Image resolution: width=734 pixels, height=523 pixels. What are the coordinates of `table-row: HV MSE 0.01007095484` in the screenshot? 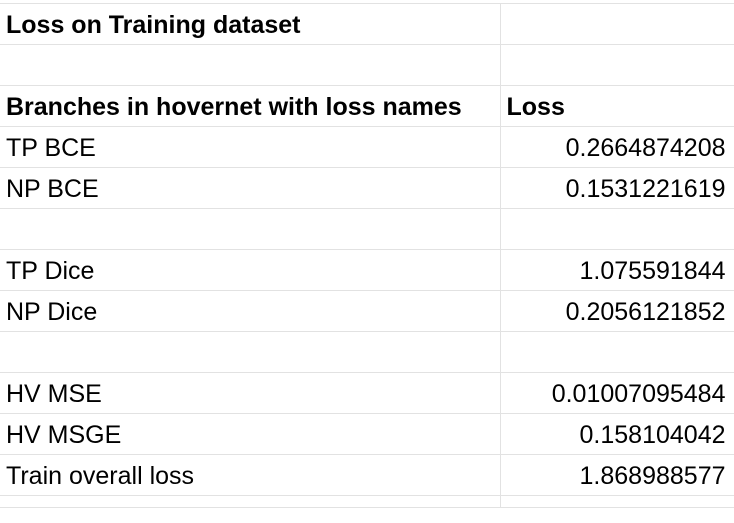 It's located at (367, 393).